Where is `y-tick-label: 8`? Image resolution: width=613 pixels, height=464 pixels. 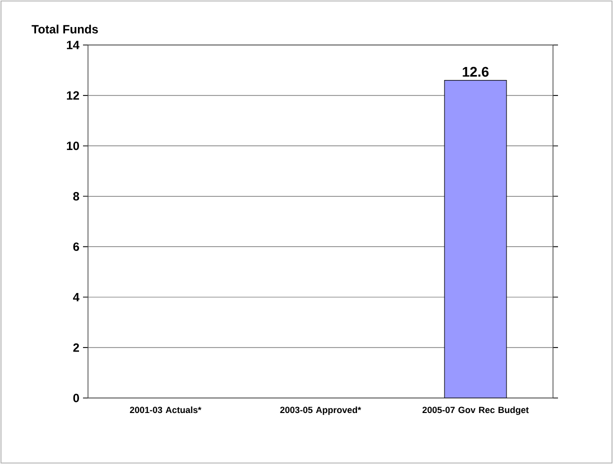 y-tick-label: 8 is located at coordinates (76, 196).